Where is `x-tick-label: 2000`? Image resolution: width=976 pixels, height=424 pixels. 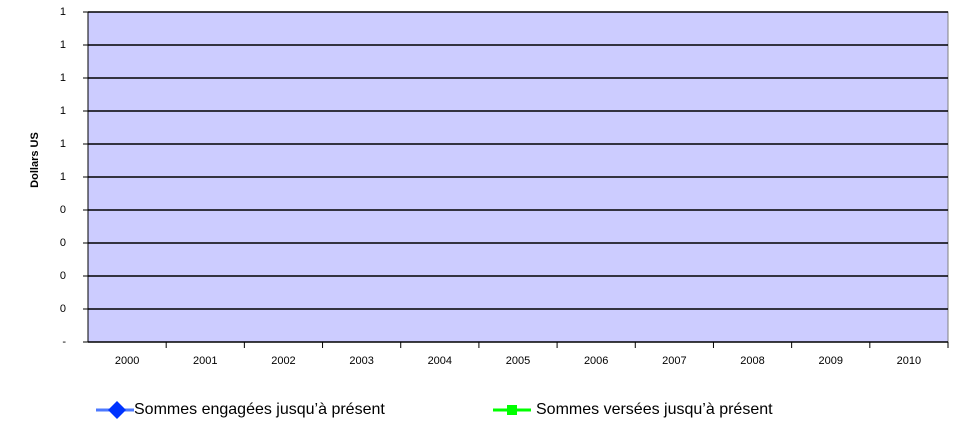 x-tick-label: 2000 is located at coordinates (127, 361).